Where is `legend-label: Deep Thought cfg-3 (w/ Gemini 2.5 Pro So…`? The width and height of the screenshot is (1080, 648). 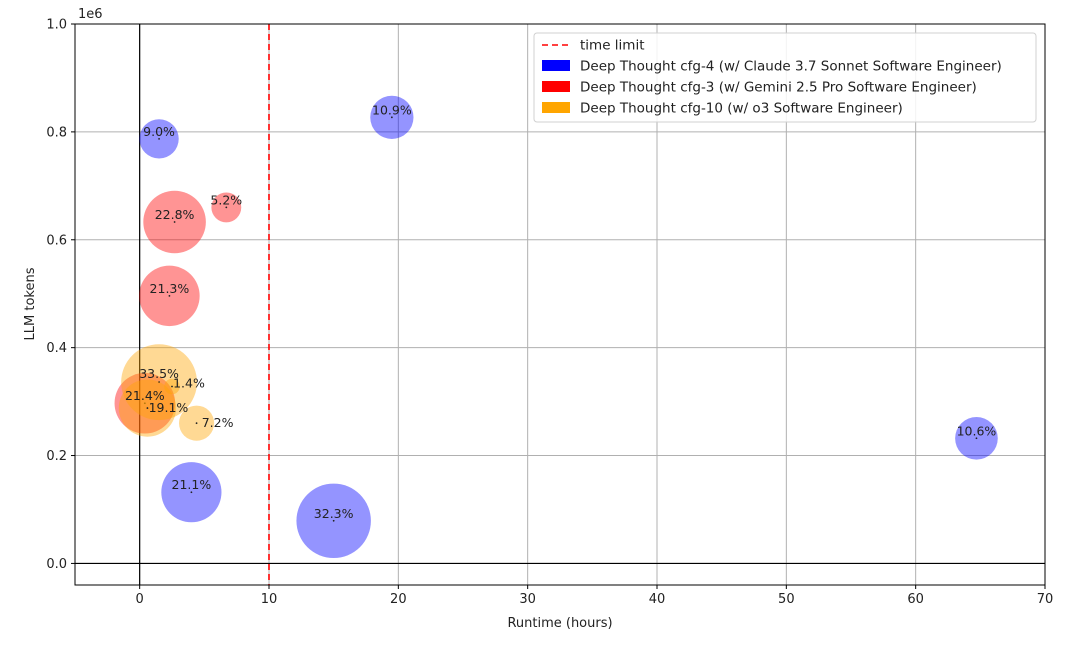 legend-label: Deep Thought cfg-3 (w/ Gemini 2.5 Pro So… is located at coordinates (778, 88).